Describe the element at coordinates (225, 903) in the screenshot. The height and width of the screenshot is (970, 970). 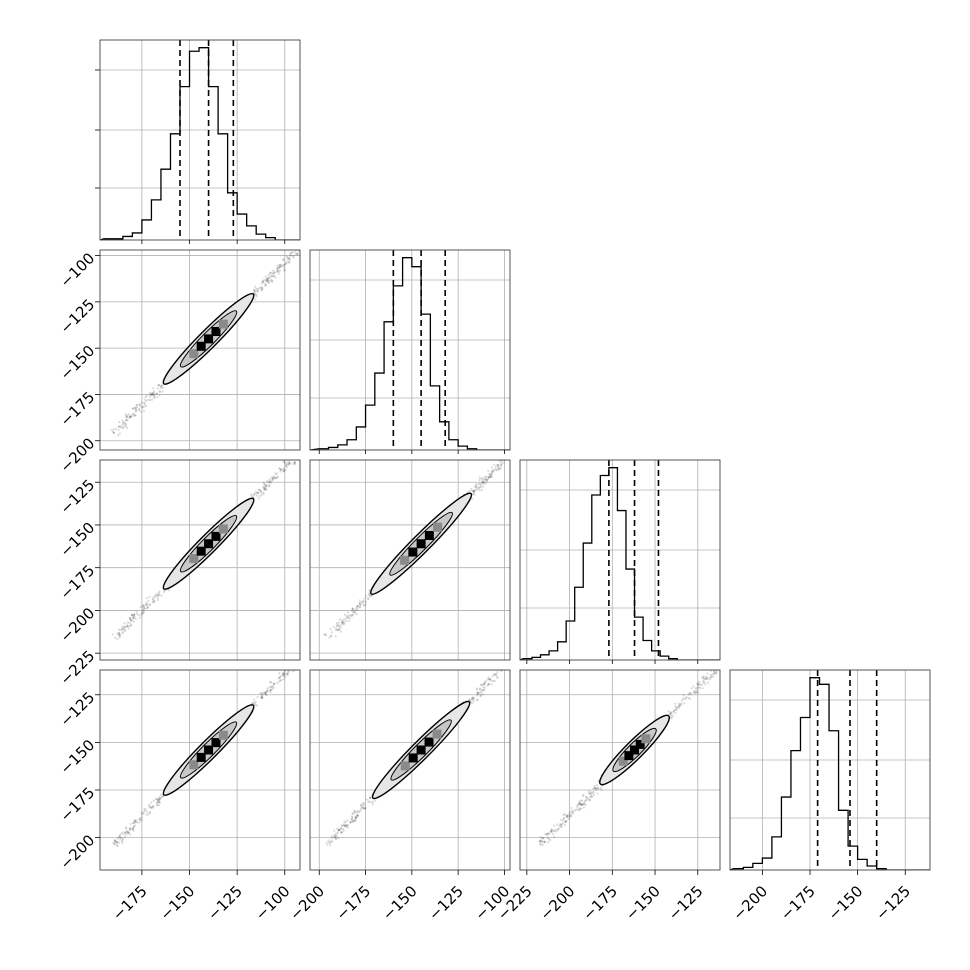
I see `x-tick-label: −125` at that location.